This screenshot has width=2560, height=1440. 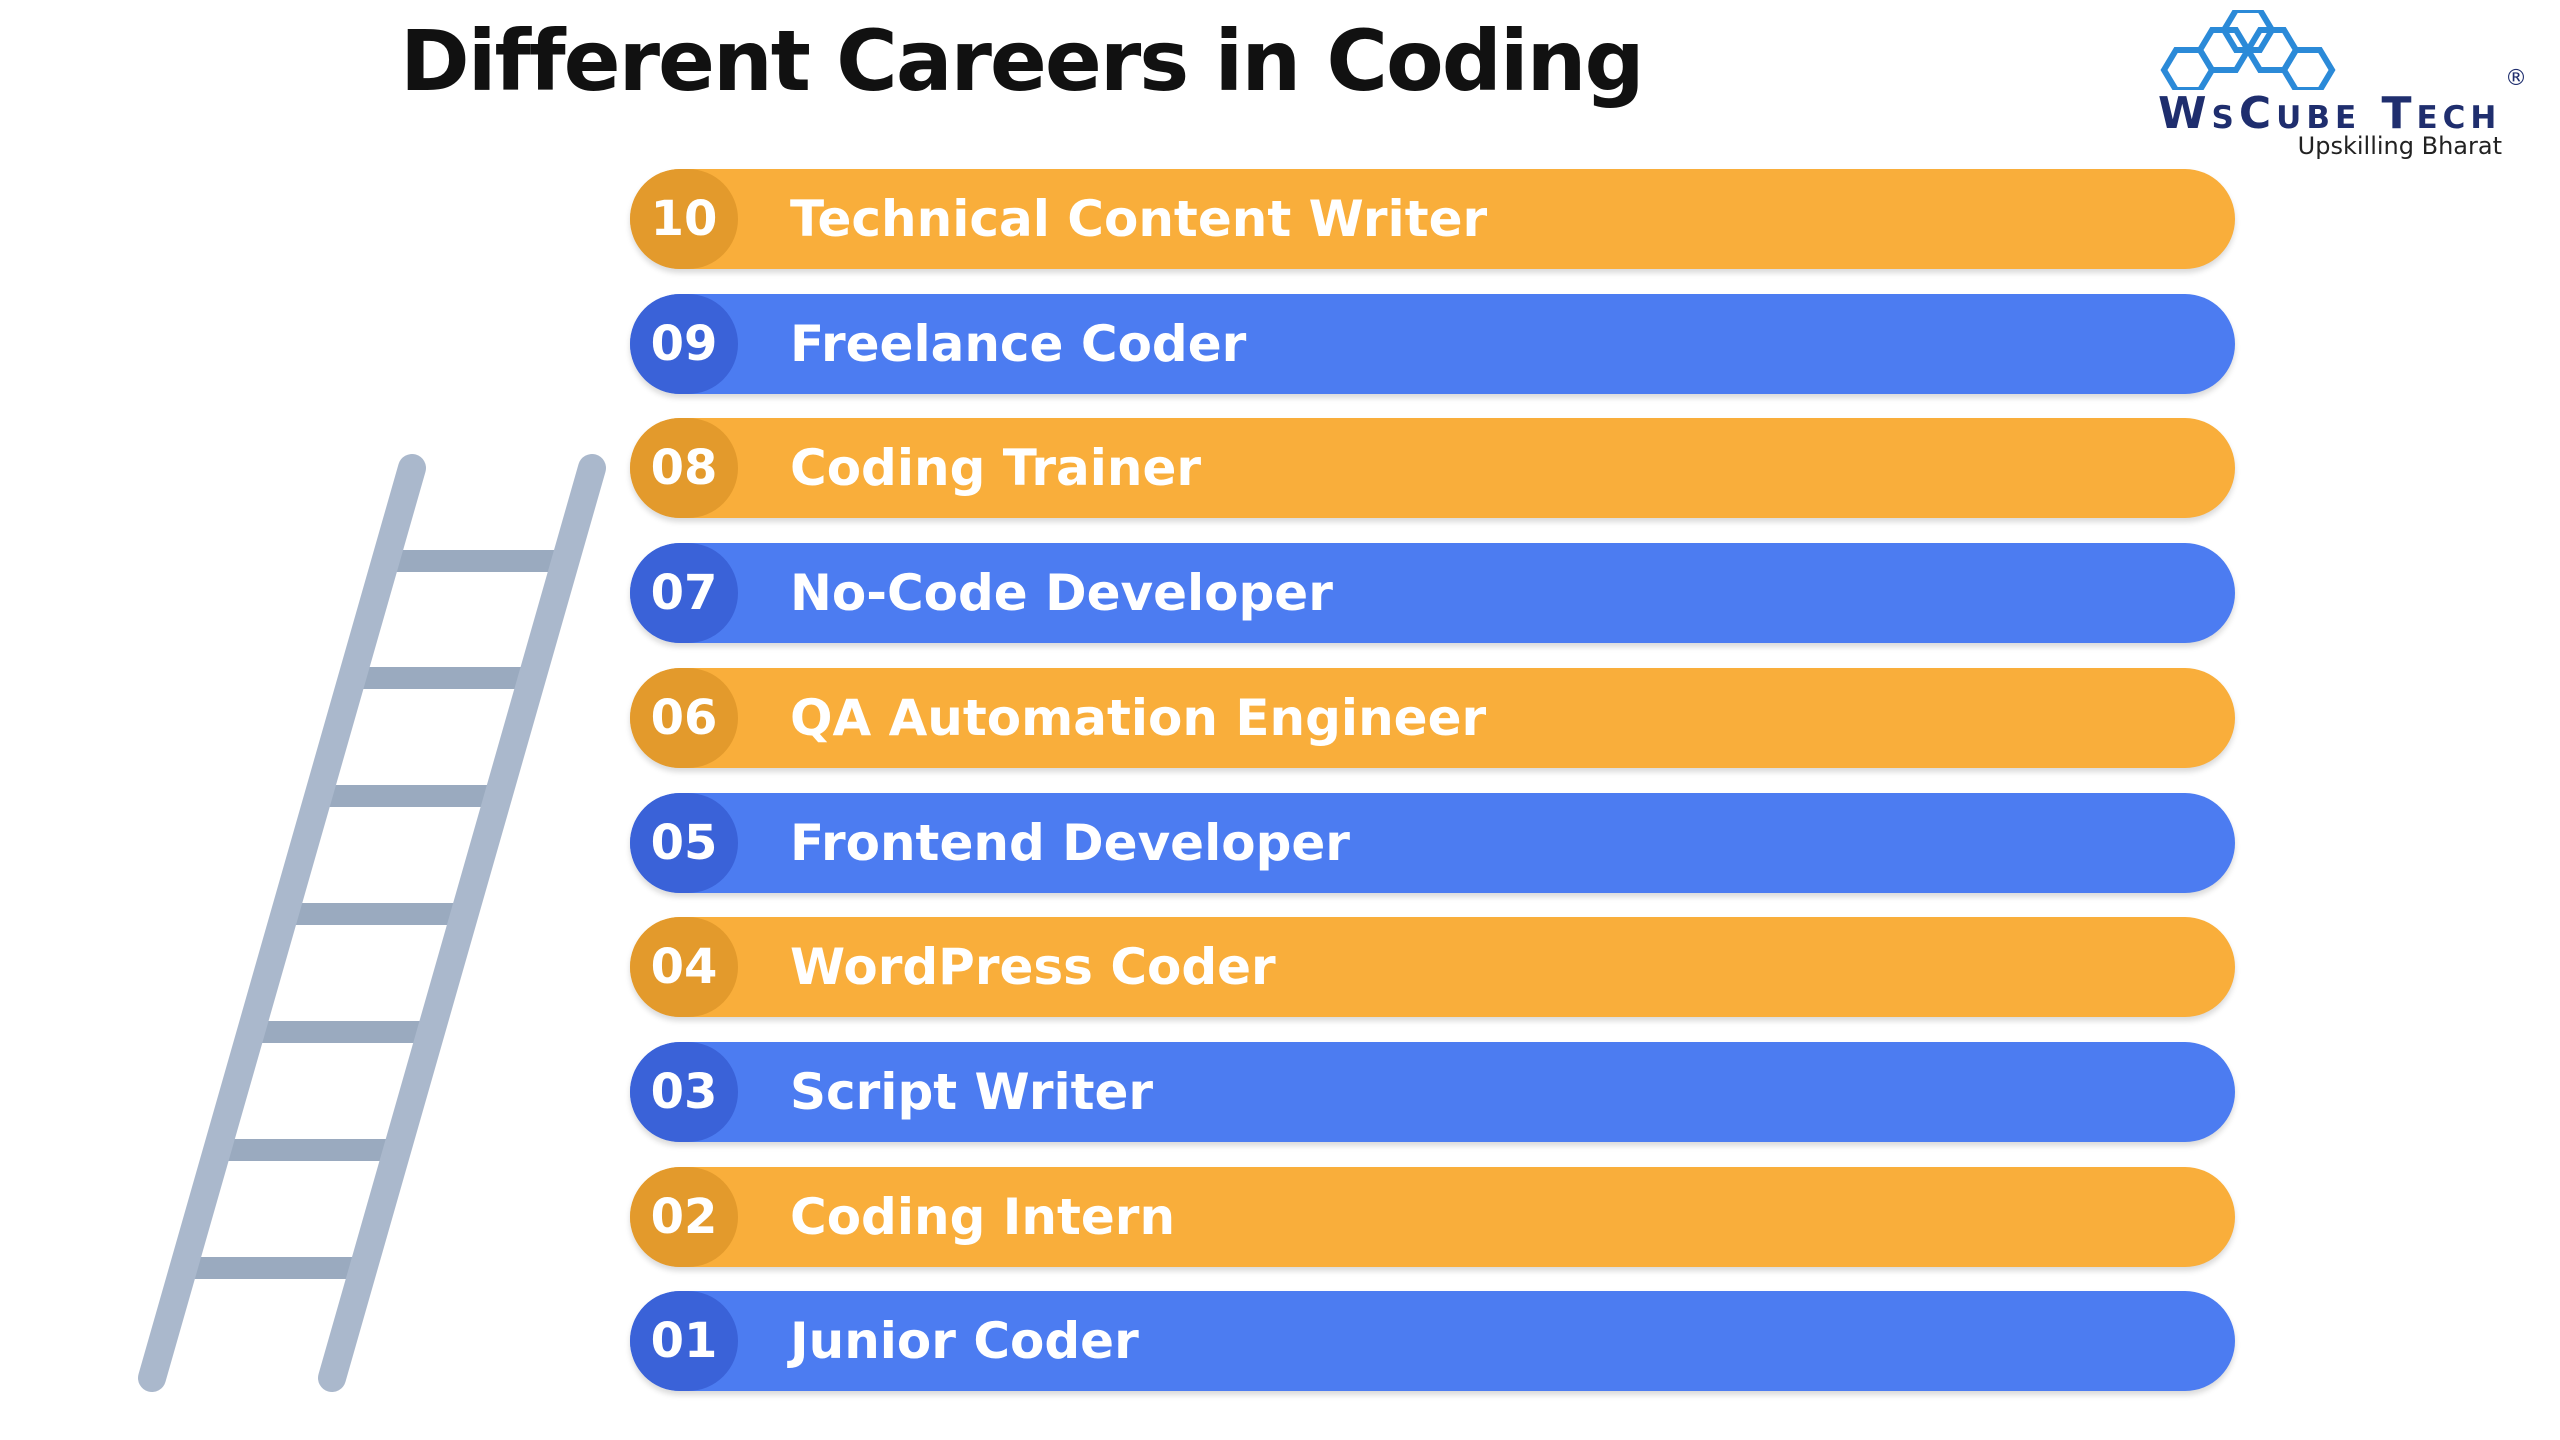 What do you see at coordinates (996, 468) in the screenshot?
I see `career-title: Coding Trainer` at bounding box center [996, 468].